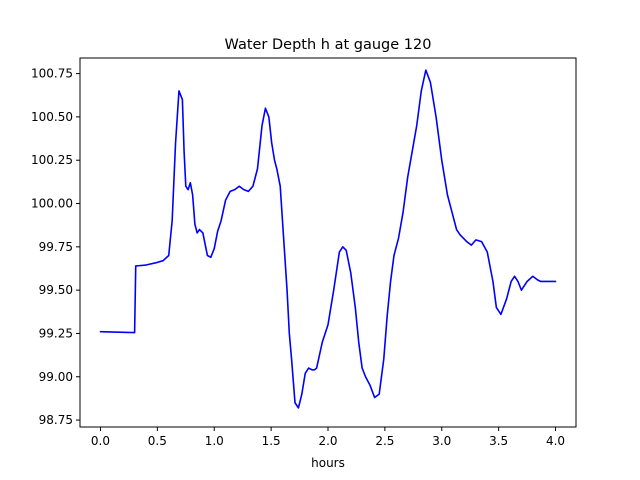  What do you see at coordinates (384, 441) in the screenshot?
I see `x-tick-label: 2.5` at bounding box center [384, 441].